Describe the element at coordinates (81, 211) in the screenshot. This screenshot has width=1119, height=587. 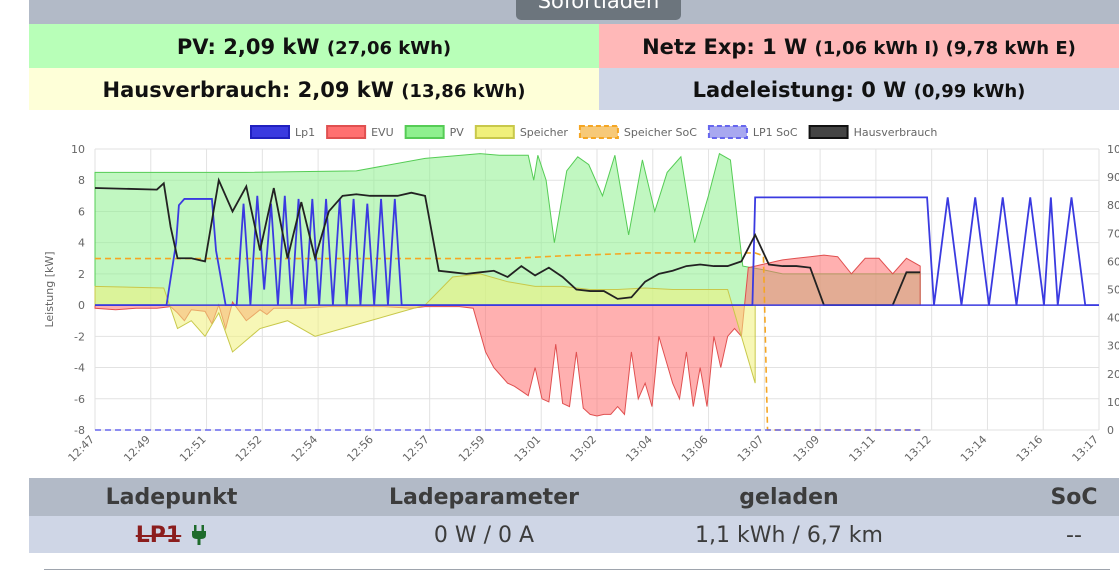
I see `y-tick-label: 6` at that location.